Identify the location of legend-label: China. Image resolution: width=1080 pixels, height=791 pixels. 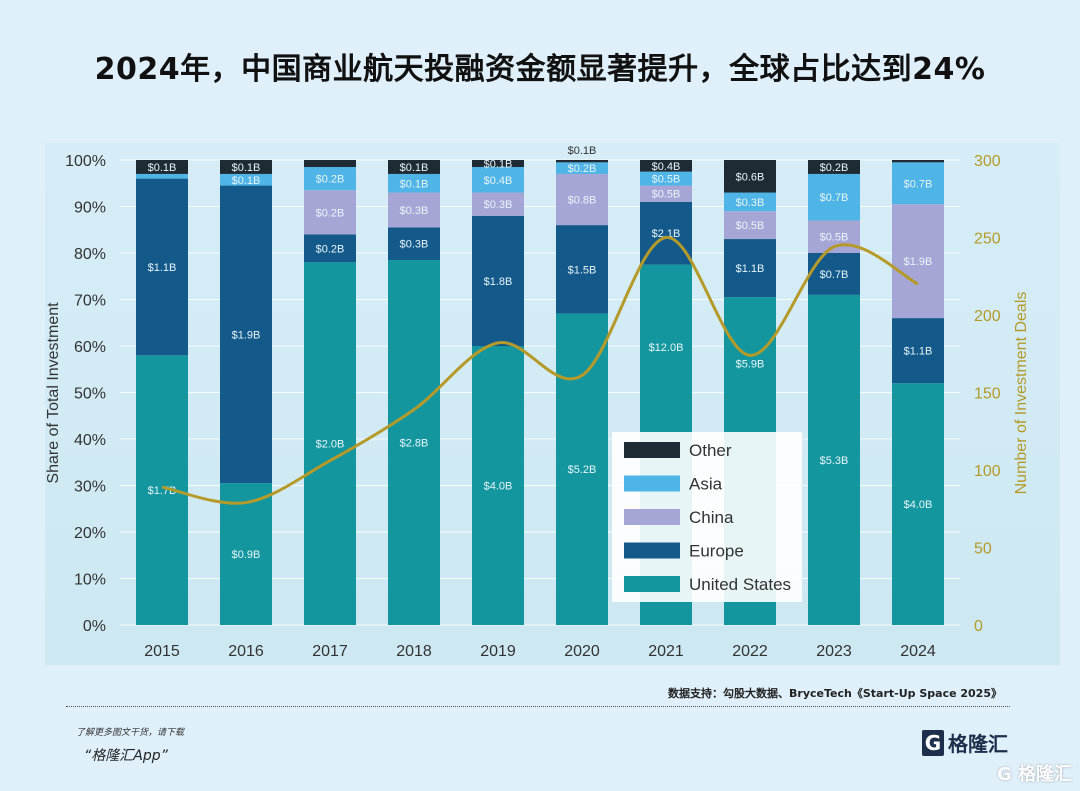
(711, 517).